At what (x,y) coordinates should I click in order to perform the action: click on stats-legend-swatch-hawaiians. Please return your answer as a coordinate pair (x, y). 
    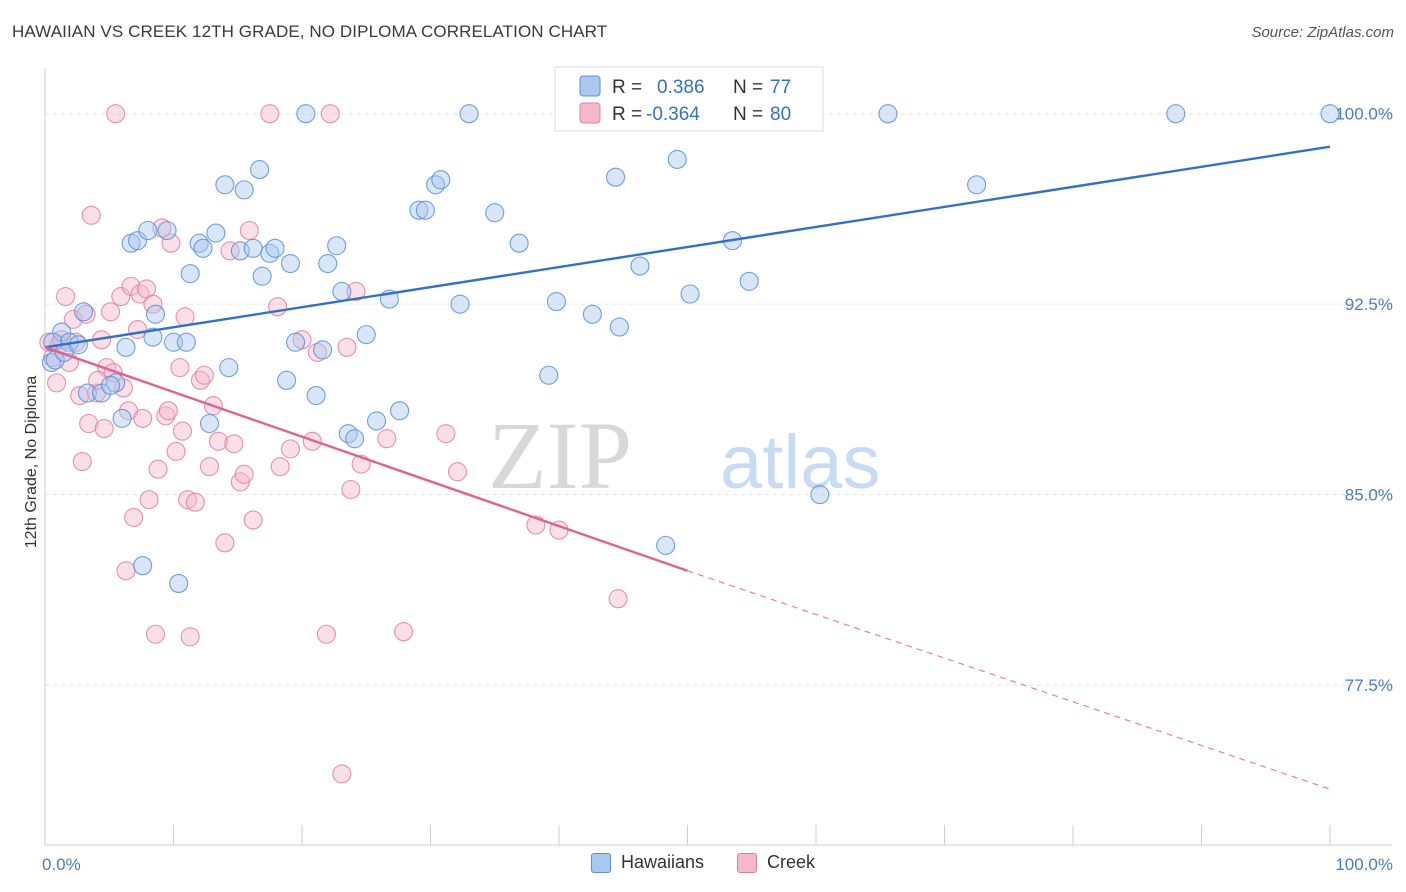
    Looking at the image, I should click on (590, 86).